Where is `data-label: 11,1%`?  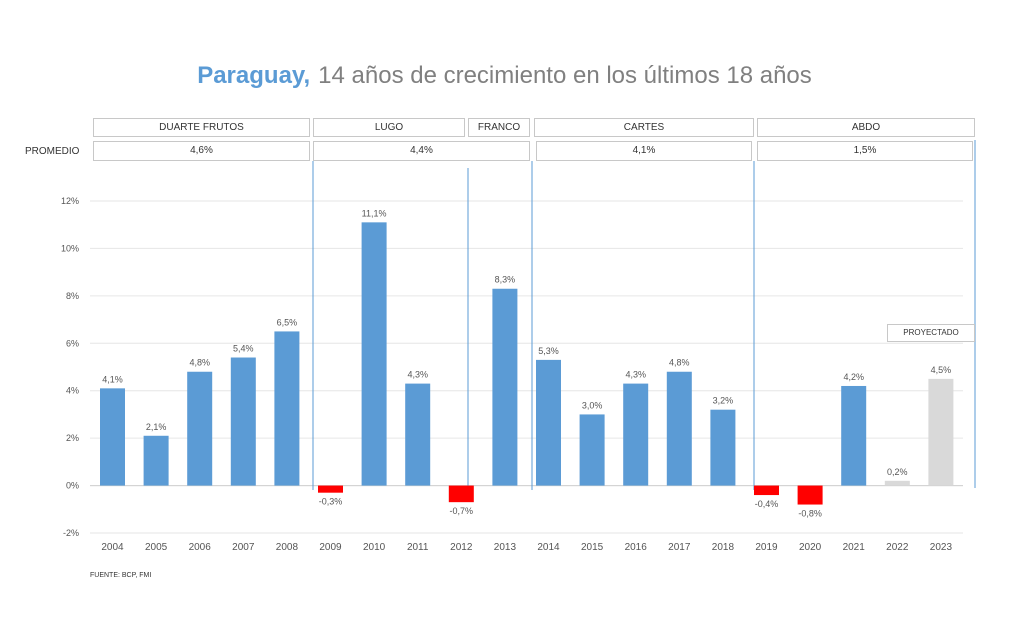
data-label: 11,1% is located at coordinates (374, 213).